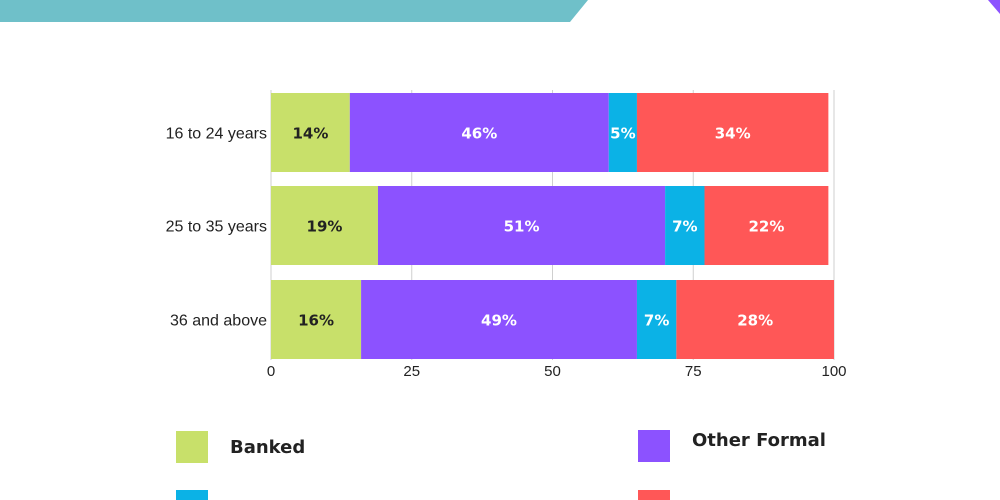 The image size is (1000, 500). What do you see at coordinates (294, 11) in the screenshot?
I see `header-banner` at bounding box center [294, 11].